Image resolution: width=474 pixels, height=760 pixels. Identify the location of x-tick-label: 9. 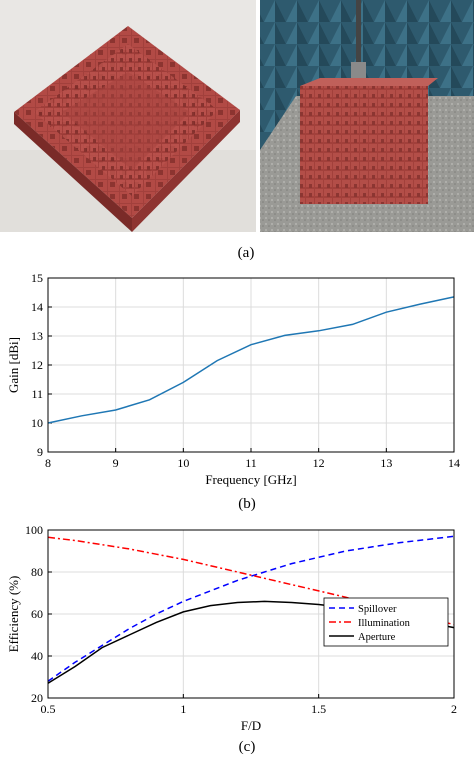
(116, 463).